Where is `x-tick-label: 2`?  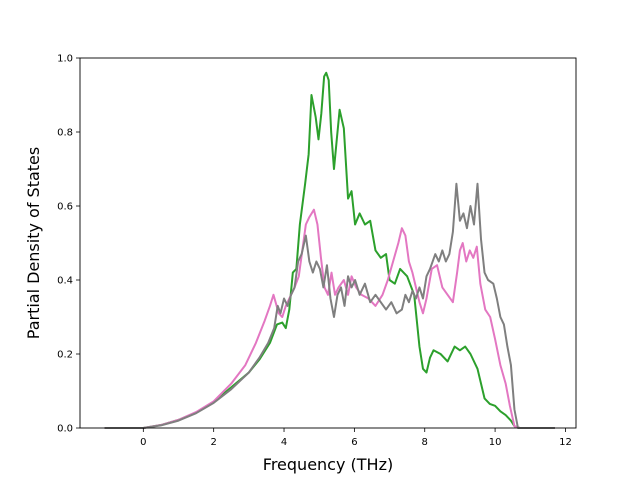
x-tick-label: 2 is located at coordinates (213, 442).